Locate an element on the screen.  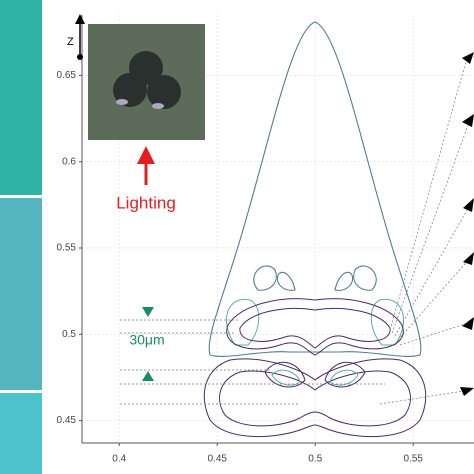
z-dot is located at coordinates (80, 57).